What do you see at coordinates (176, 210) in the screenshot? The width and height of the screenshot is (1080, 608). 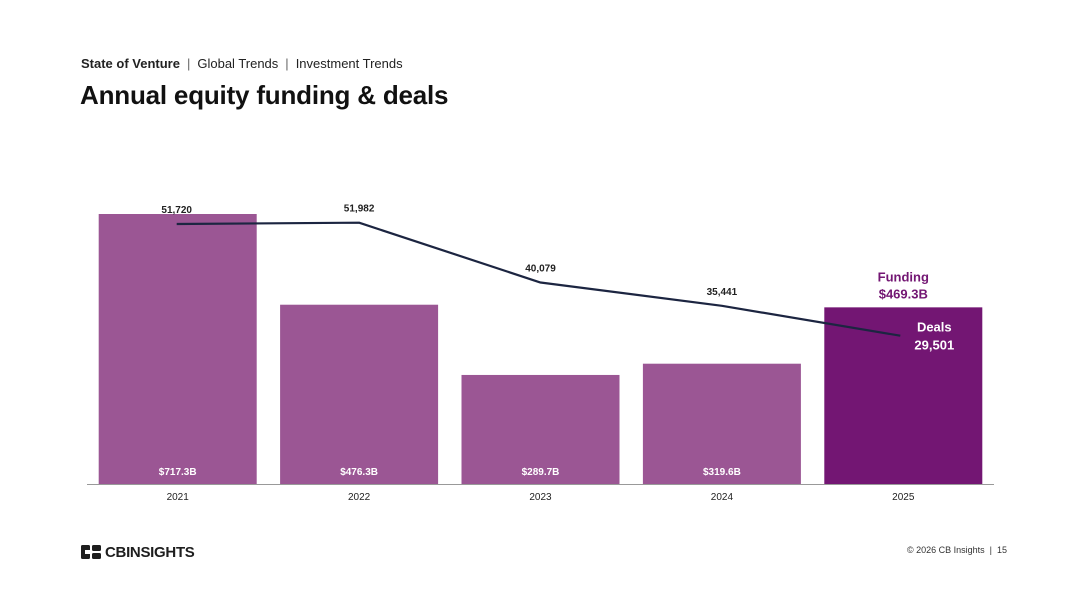 I see `deals-value-label-2021: 51,720` at bounding box center [176, 210].